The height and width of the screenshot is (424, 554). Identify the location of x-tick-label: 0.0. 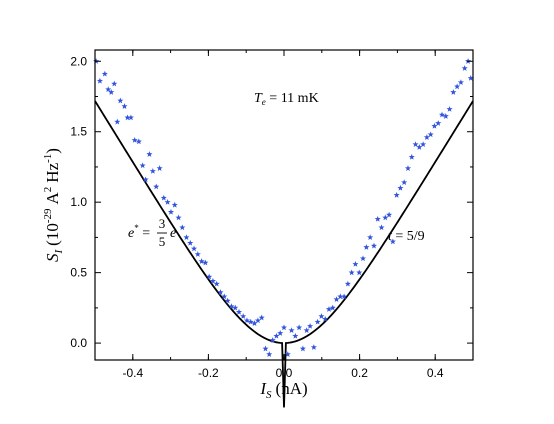
(284, 373).